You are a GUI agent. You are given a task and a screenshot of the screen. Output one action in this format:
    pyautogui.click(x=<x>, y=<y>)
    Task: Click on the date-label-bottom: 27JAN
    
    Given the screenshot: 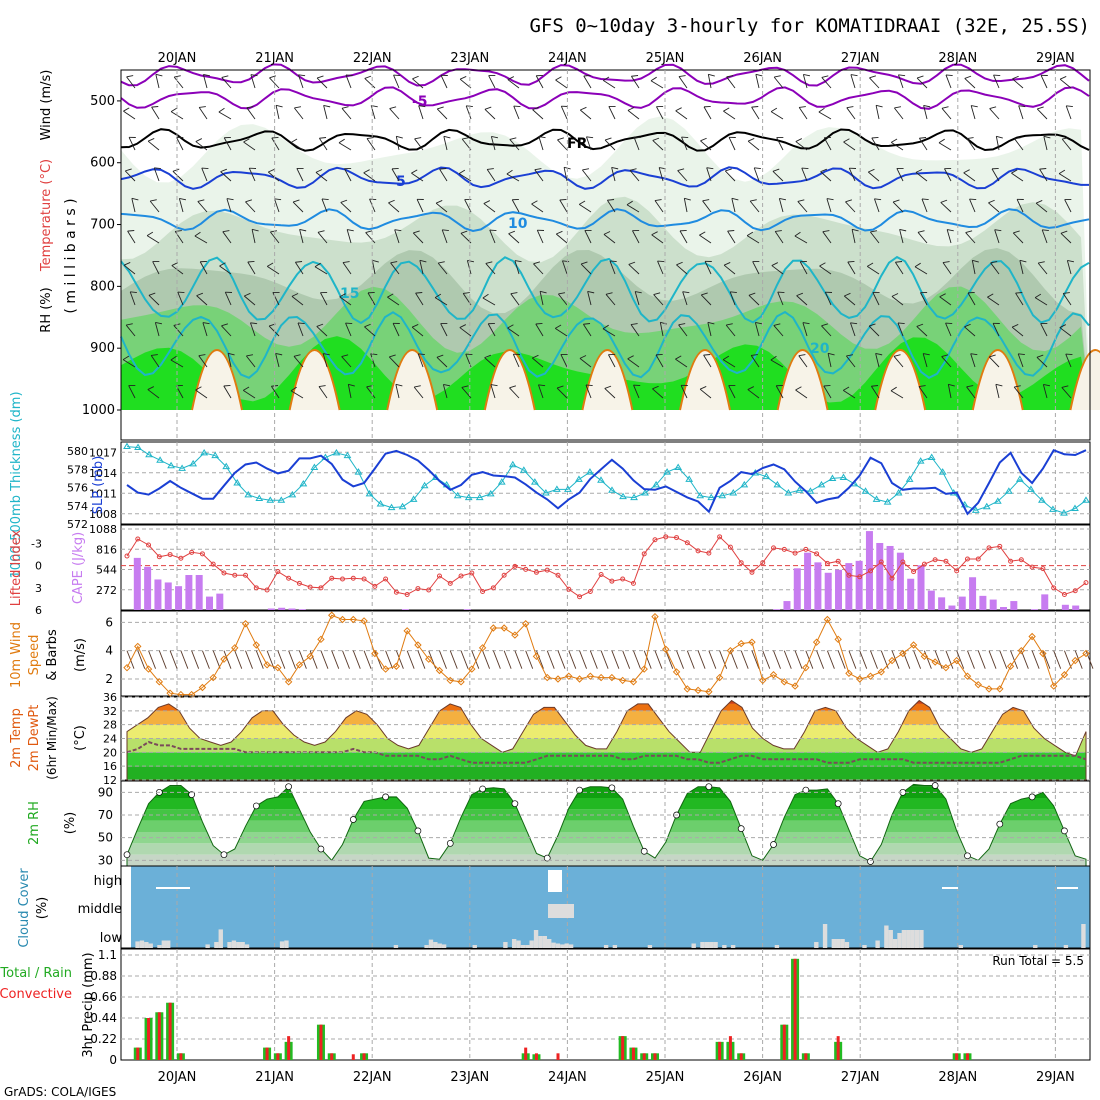 What is the action you would take?
    pyautogui.click(x=860, y=1077)
    